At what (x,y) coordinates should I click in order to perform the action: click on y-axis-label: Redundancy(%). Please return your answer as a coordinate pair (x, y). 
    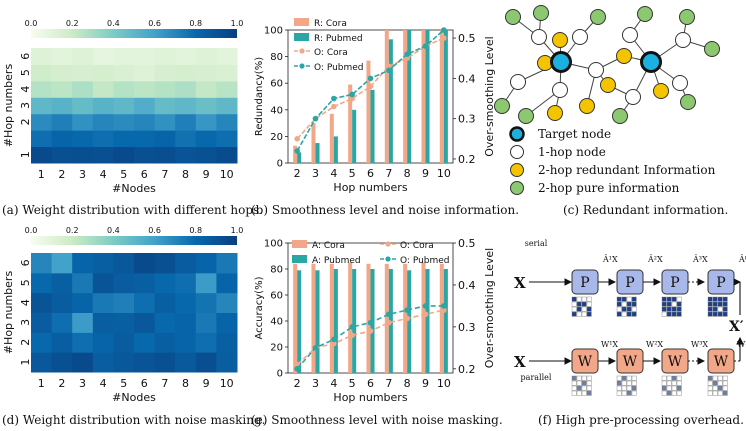
    Looking at the image, I should click on (259, 96).